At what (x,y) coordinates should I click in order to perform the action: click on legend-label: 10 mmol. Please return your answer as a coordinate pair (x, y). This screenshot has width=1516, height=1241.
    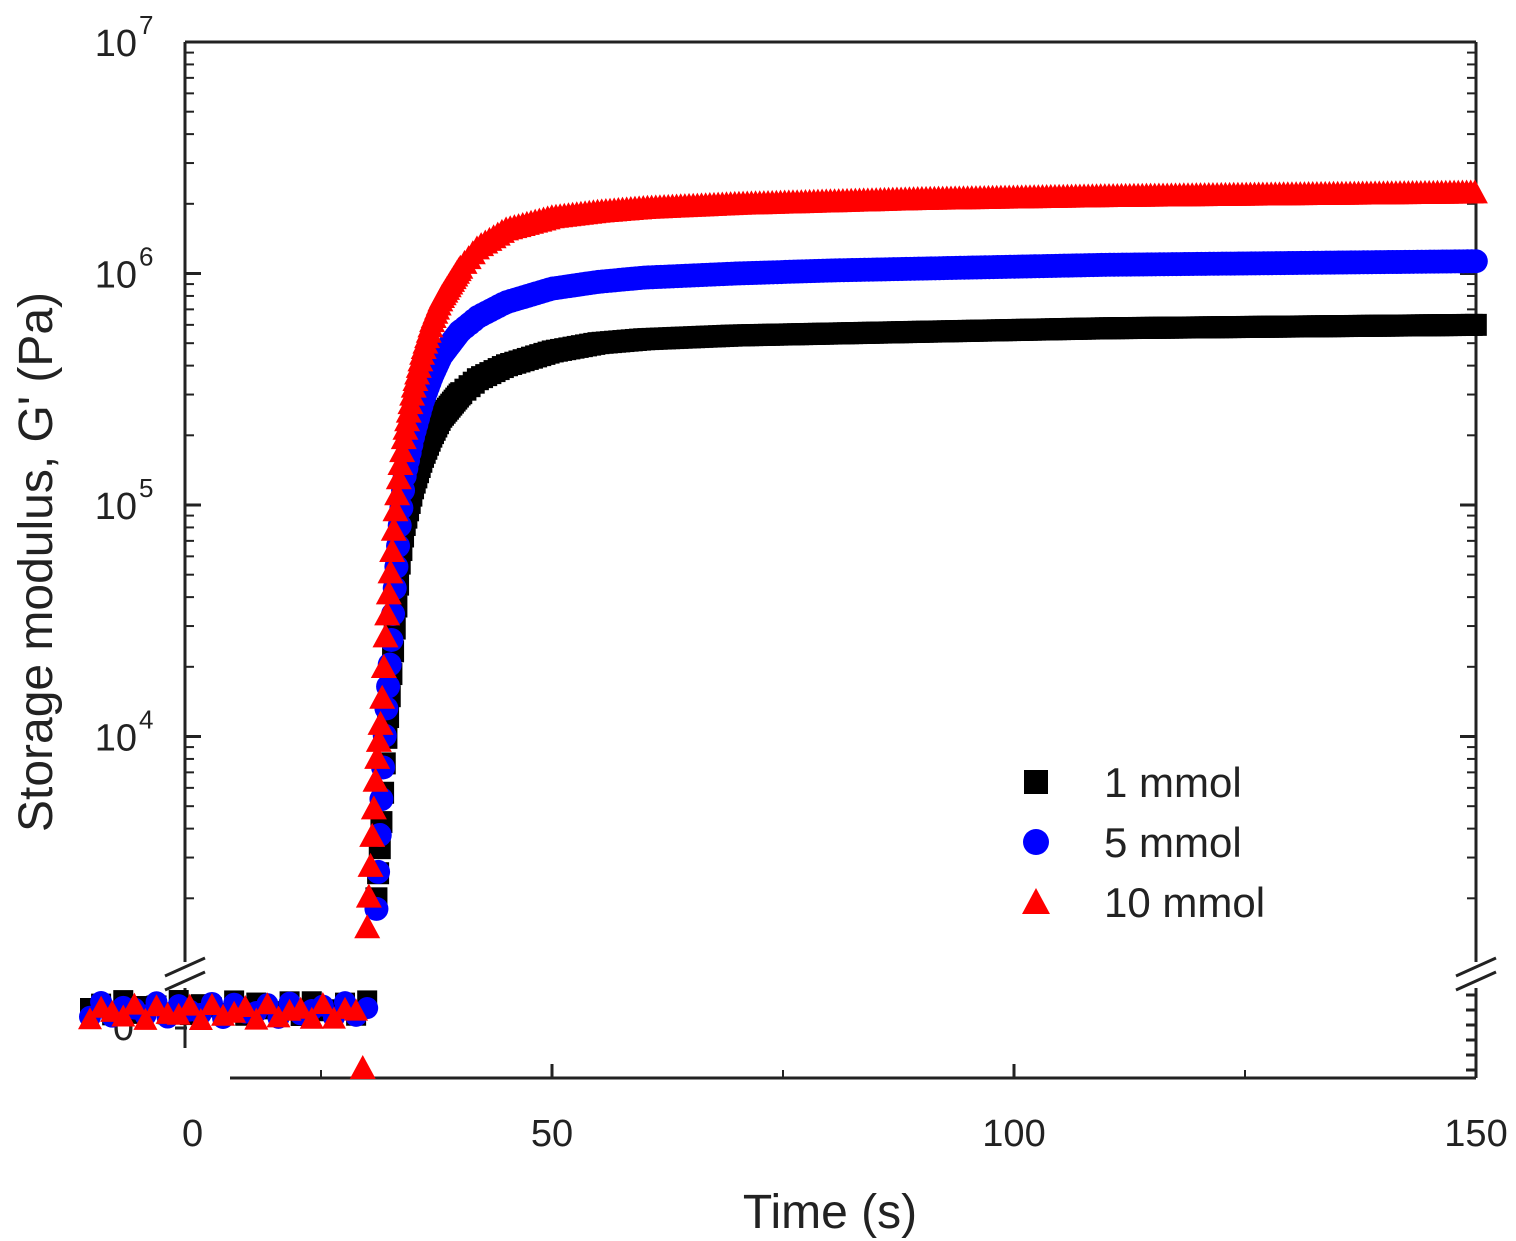
    Looking at the image, I should click on (1184, 902).